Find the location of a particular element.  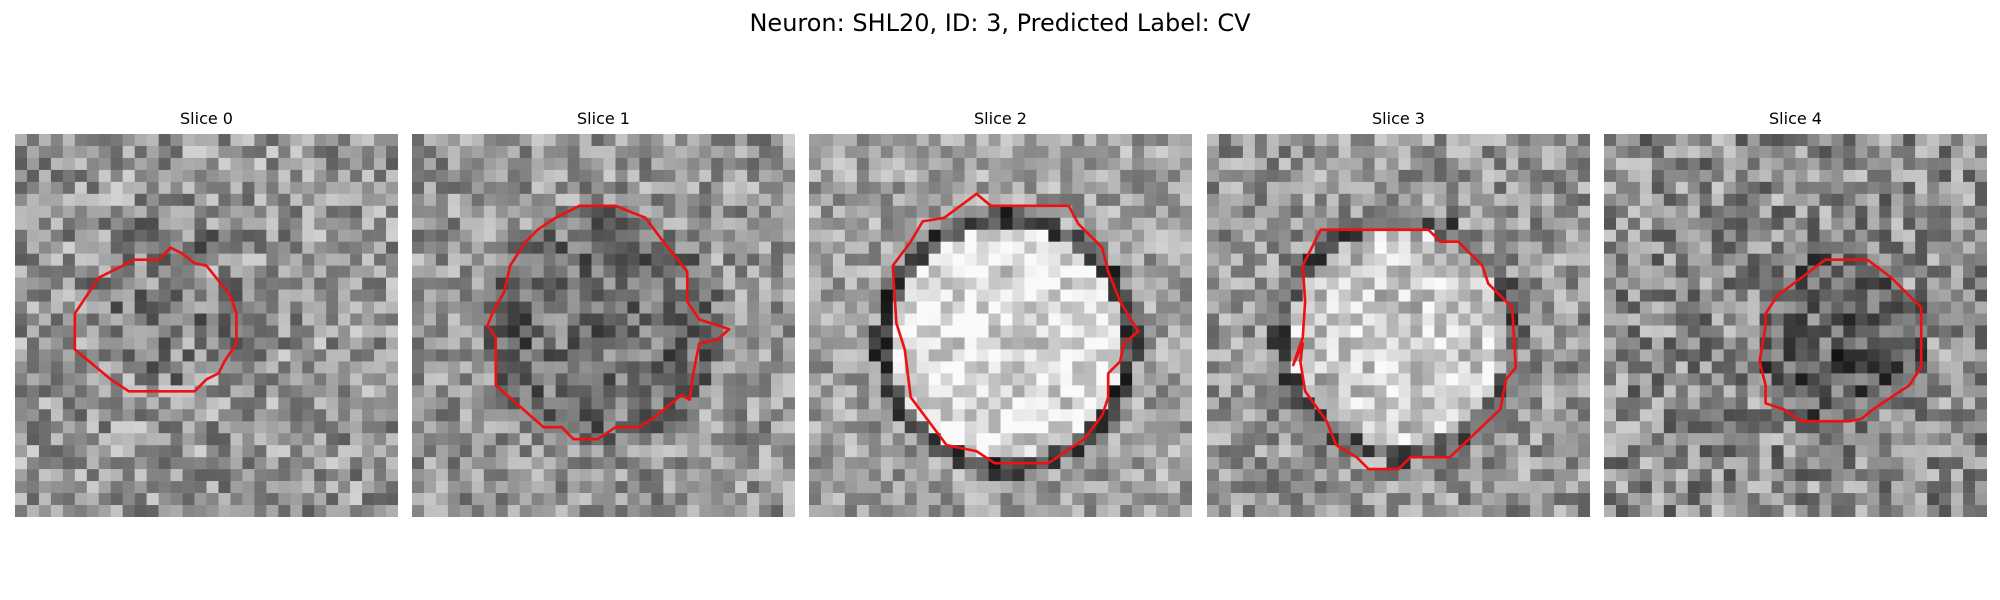

slice-image is located at coordinates (1795, 325).